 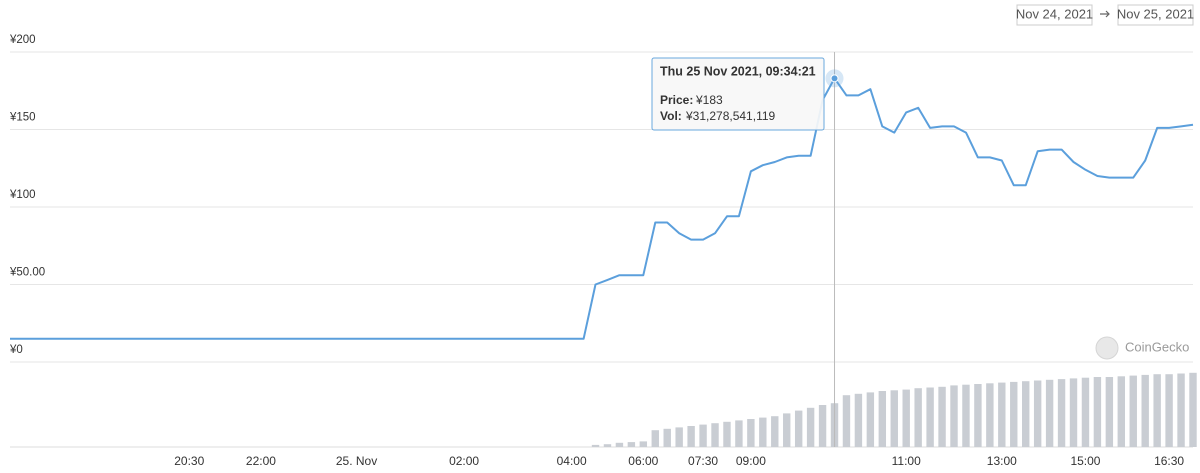 I want to click on x-tick-label: 11:00, so click(x=906, y=461).